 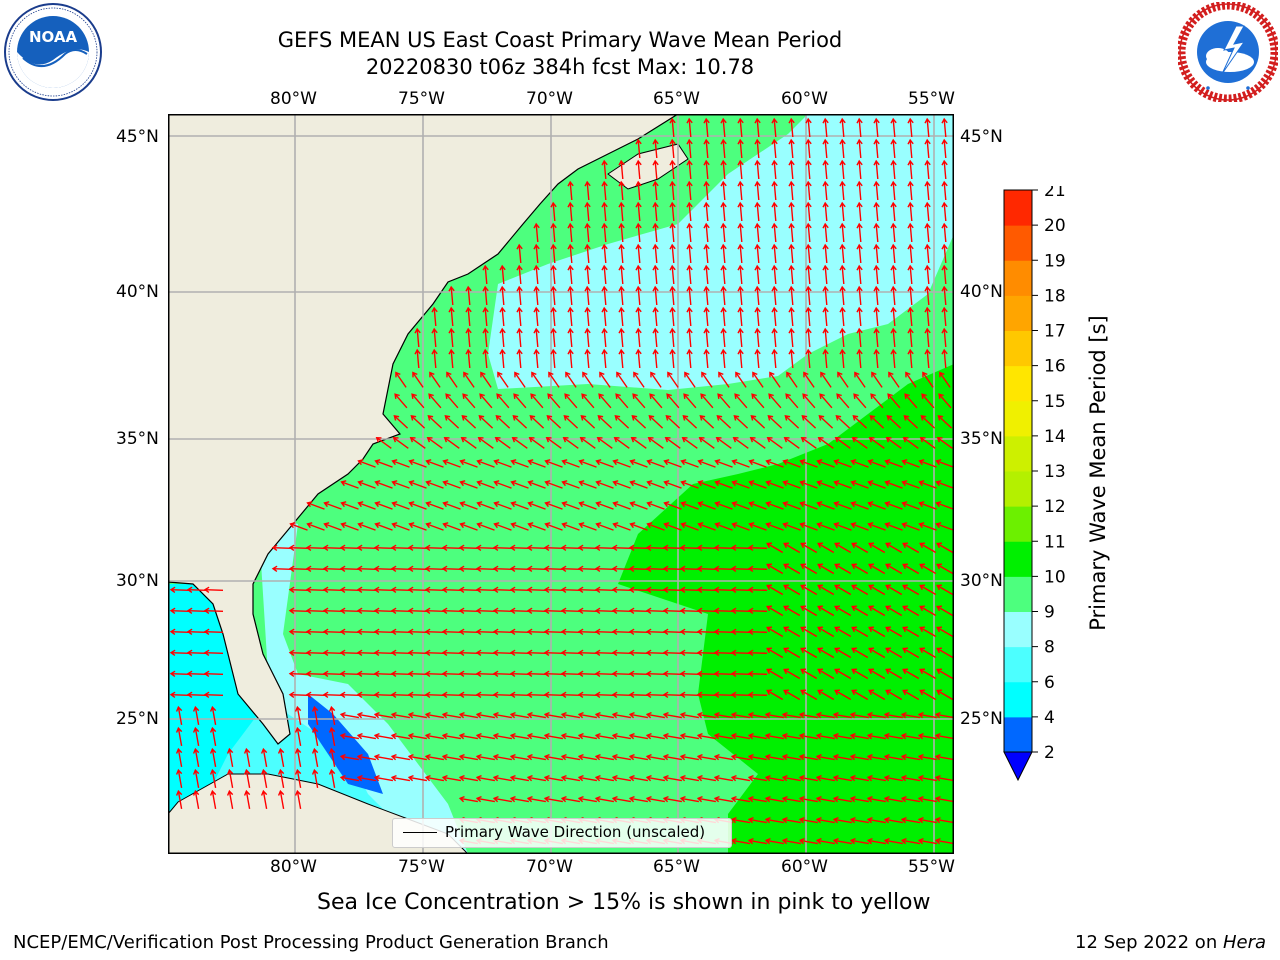 I want to click on chart-subtitle: 20220830 t06z 384h fcst Max: 10.78, so click(x=560, y=67).